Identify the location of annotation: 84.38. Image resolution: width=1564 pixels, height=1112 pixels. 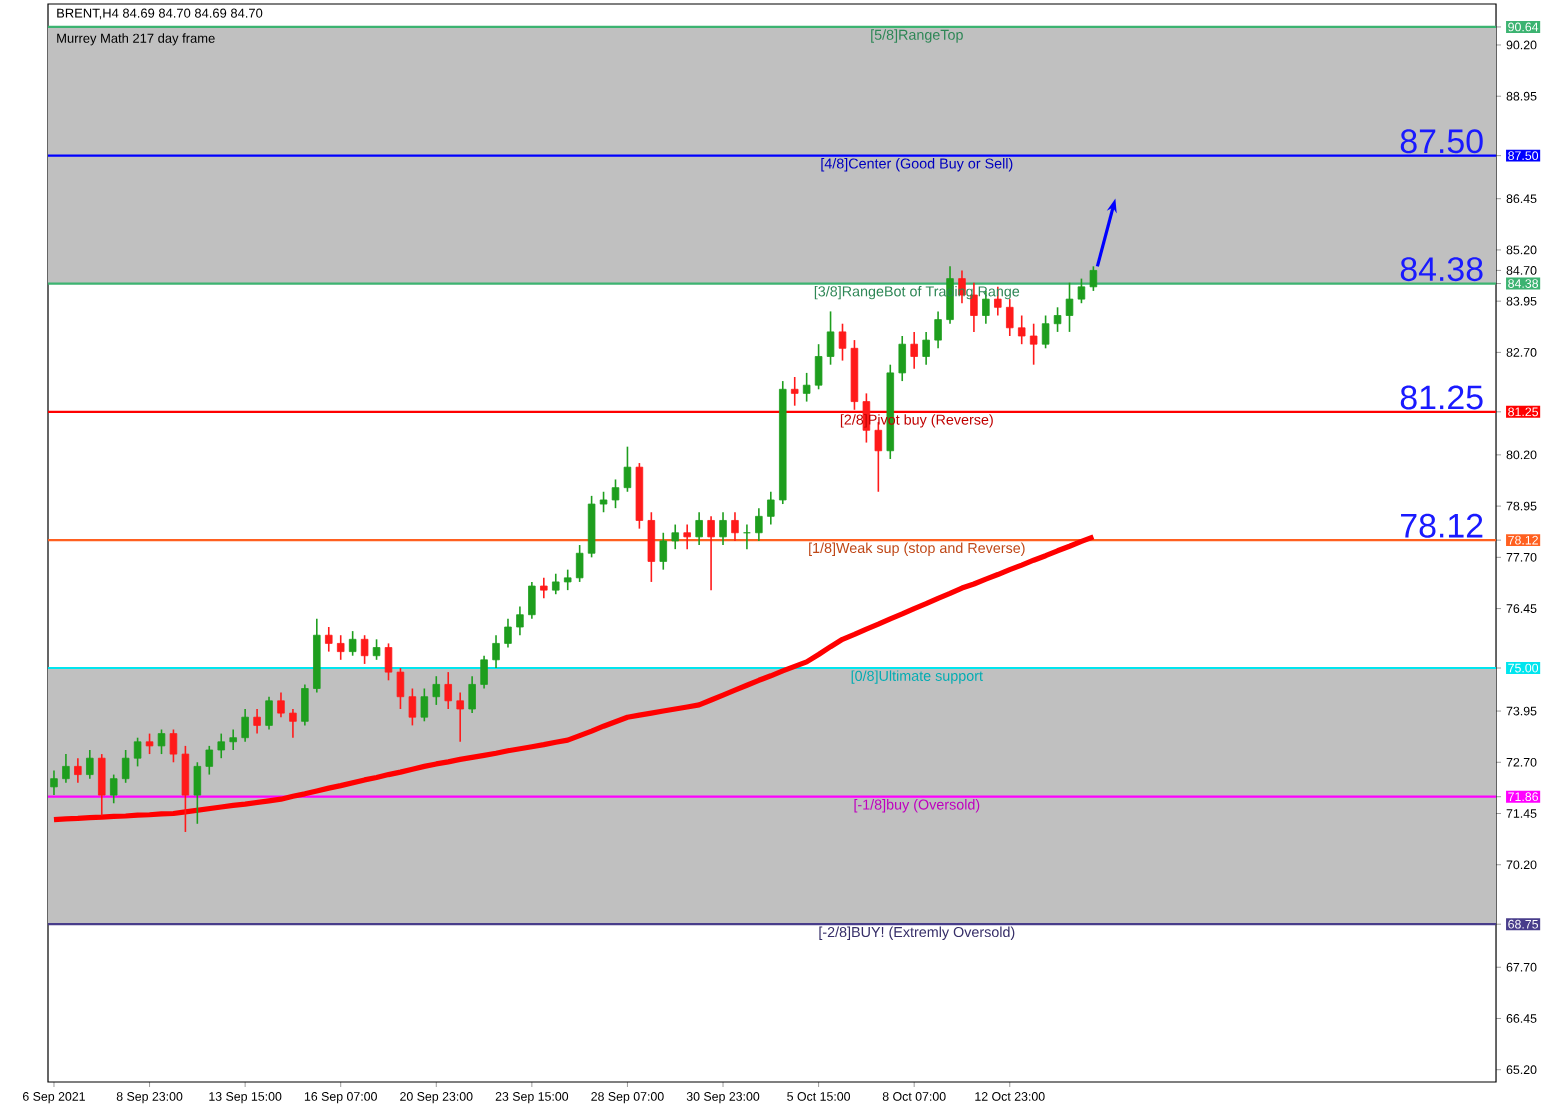
(1441, 269).